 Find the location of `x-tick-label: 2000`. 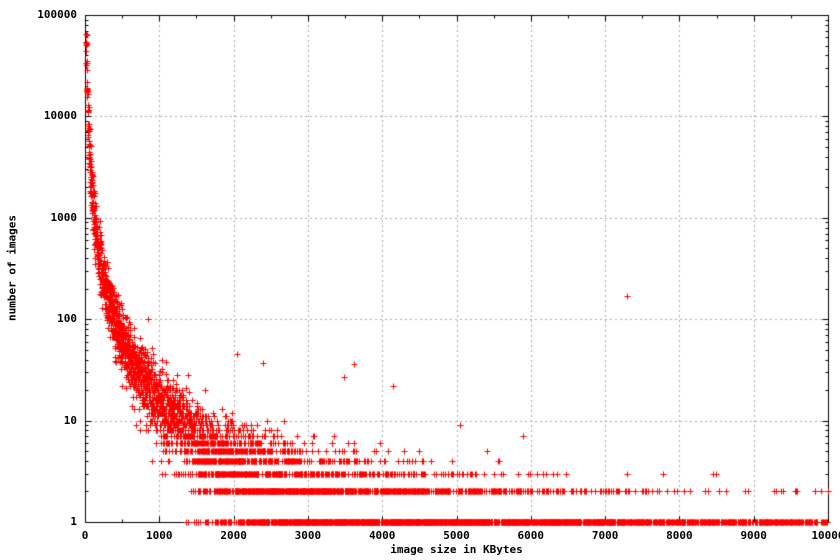

x-tick-label: 2000 is located at coordinates (233, 535).